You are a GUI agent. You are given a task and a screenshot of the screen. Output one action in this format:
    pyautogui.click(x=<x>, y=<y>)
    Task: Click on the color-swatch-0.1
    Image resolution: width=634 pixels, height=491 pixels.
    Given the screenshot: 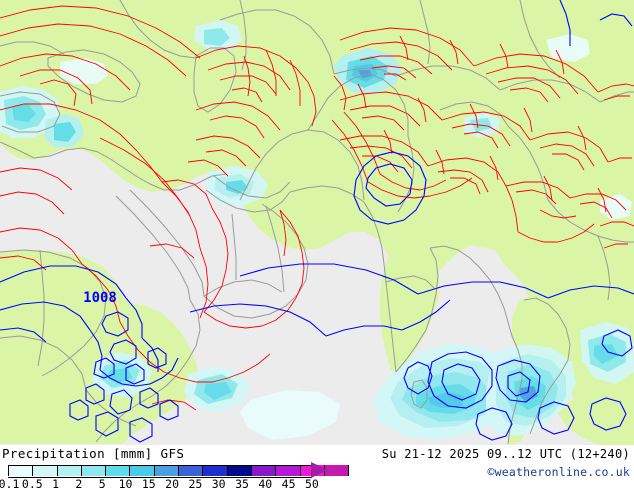 What is the action you would take?
    pyautogui.click(x=21, y=470)
    